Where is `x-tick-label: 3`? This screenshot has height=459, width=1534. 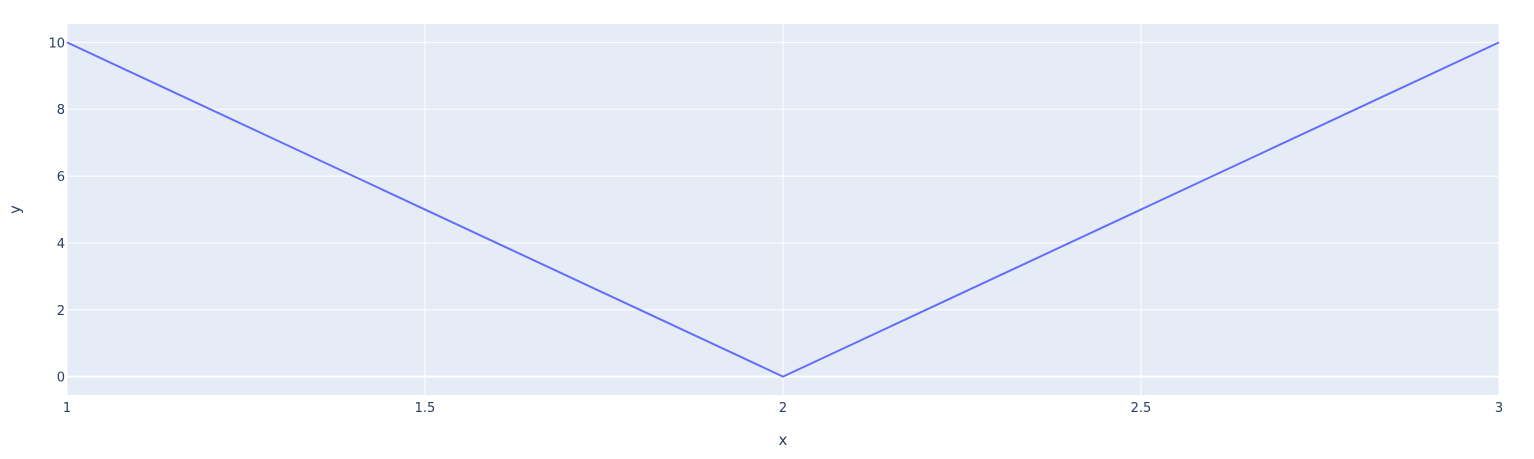 x-tick-label: 3 is located at coordinates (1499, 408).